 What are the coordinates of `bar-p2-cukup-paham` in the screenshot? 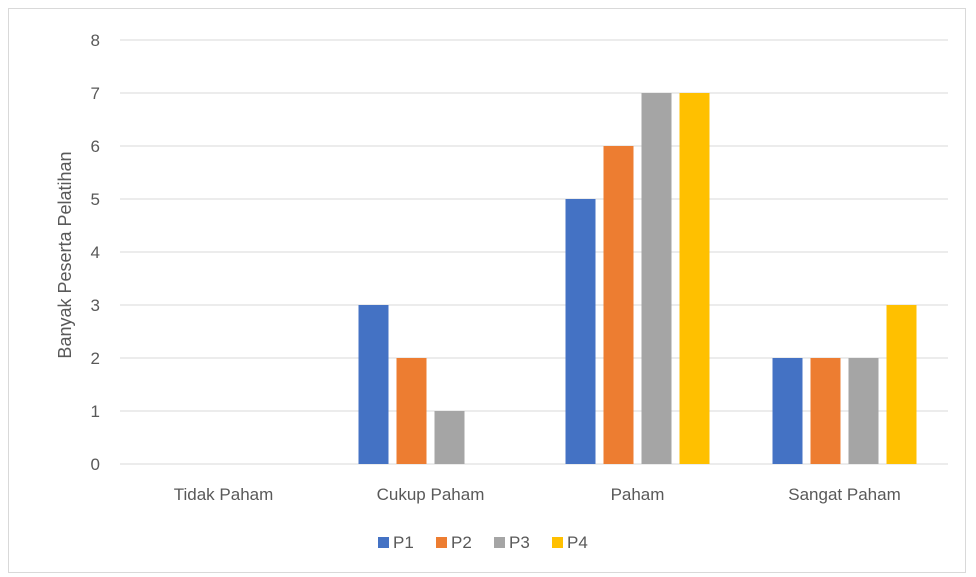 It's located at (411, 411).